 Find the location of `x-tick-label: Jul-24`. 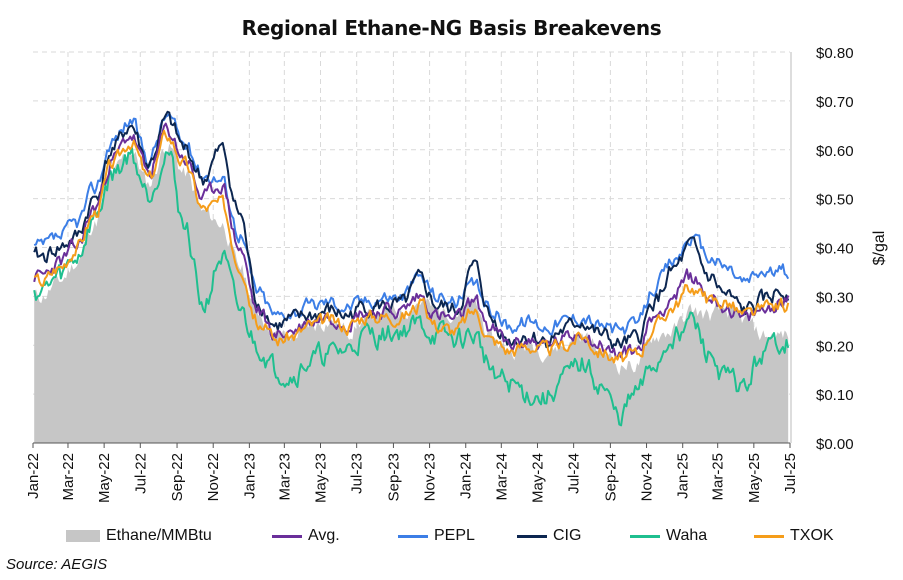

x-tick-label: Jul-24 is located at coordinates (574, 473).